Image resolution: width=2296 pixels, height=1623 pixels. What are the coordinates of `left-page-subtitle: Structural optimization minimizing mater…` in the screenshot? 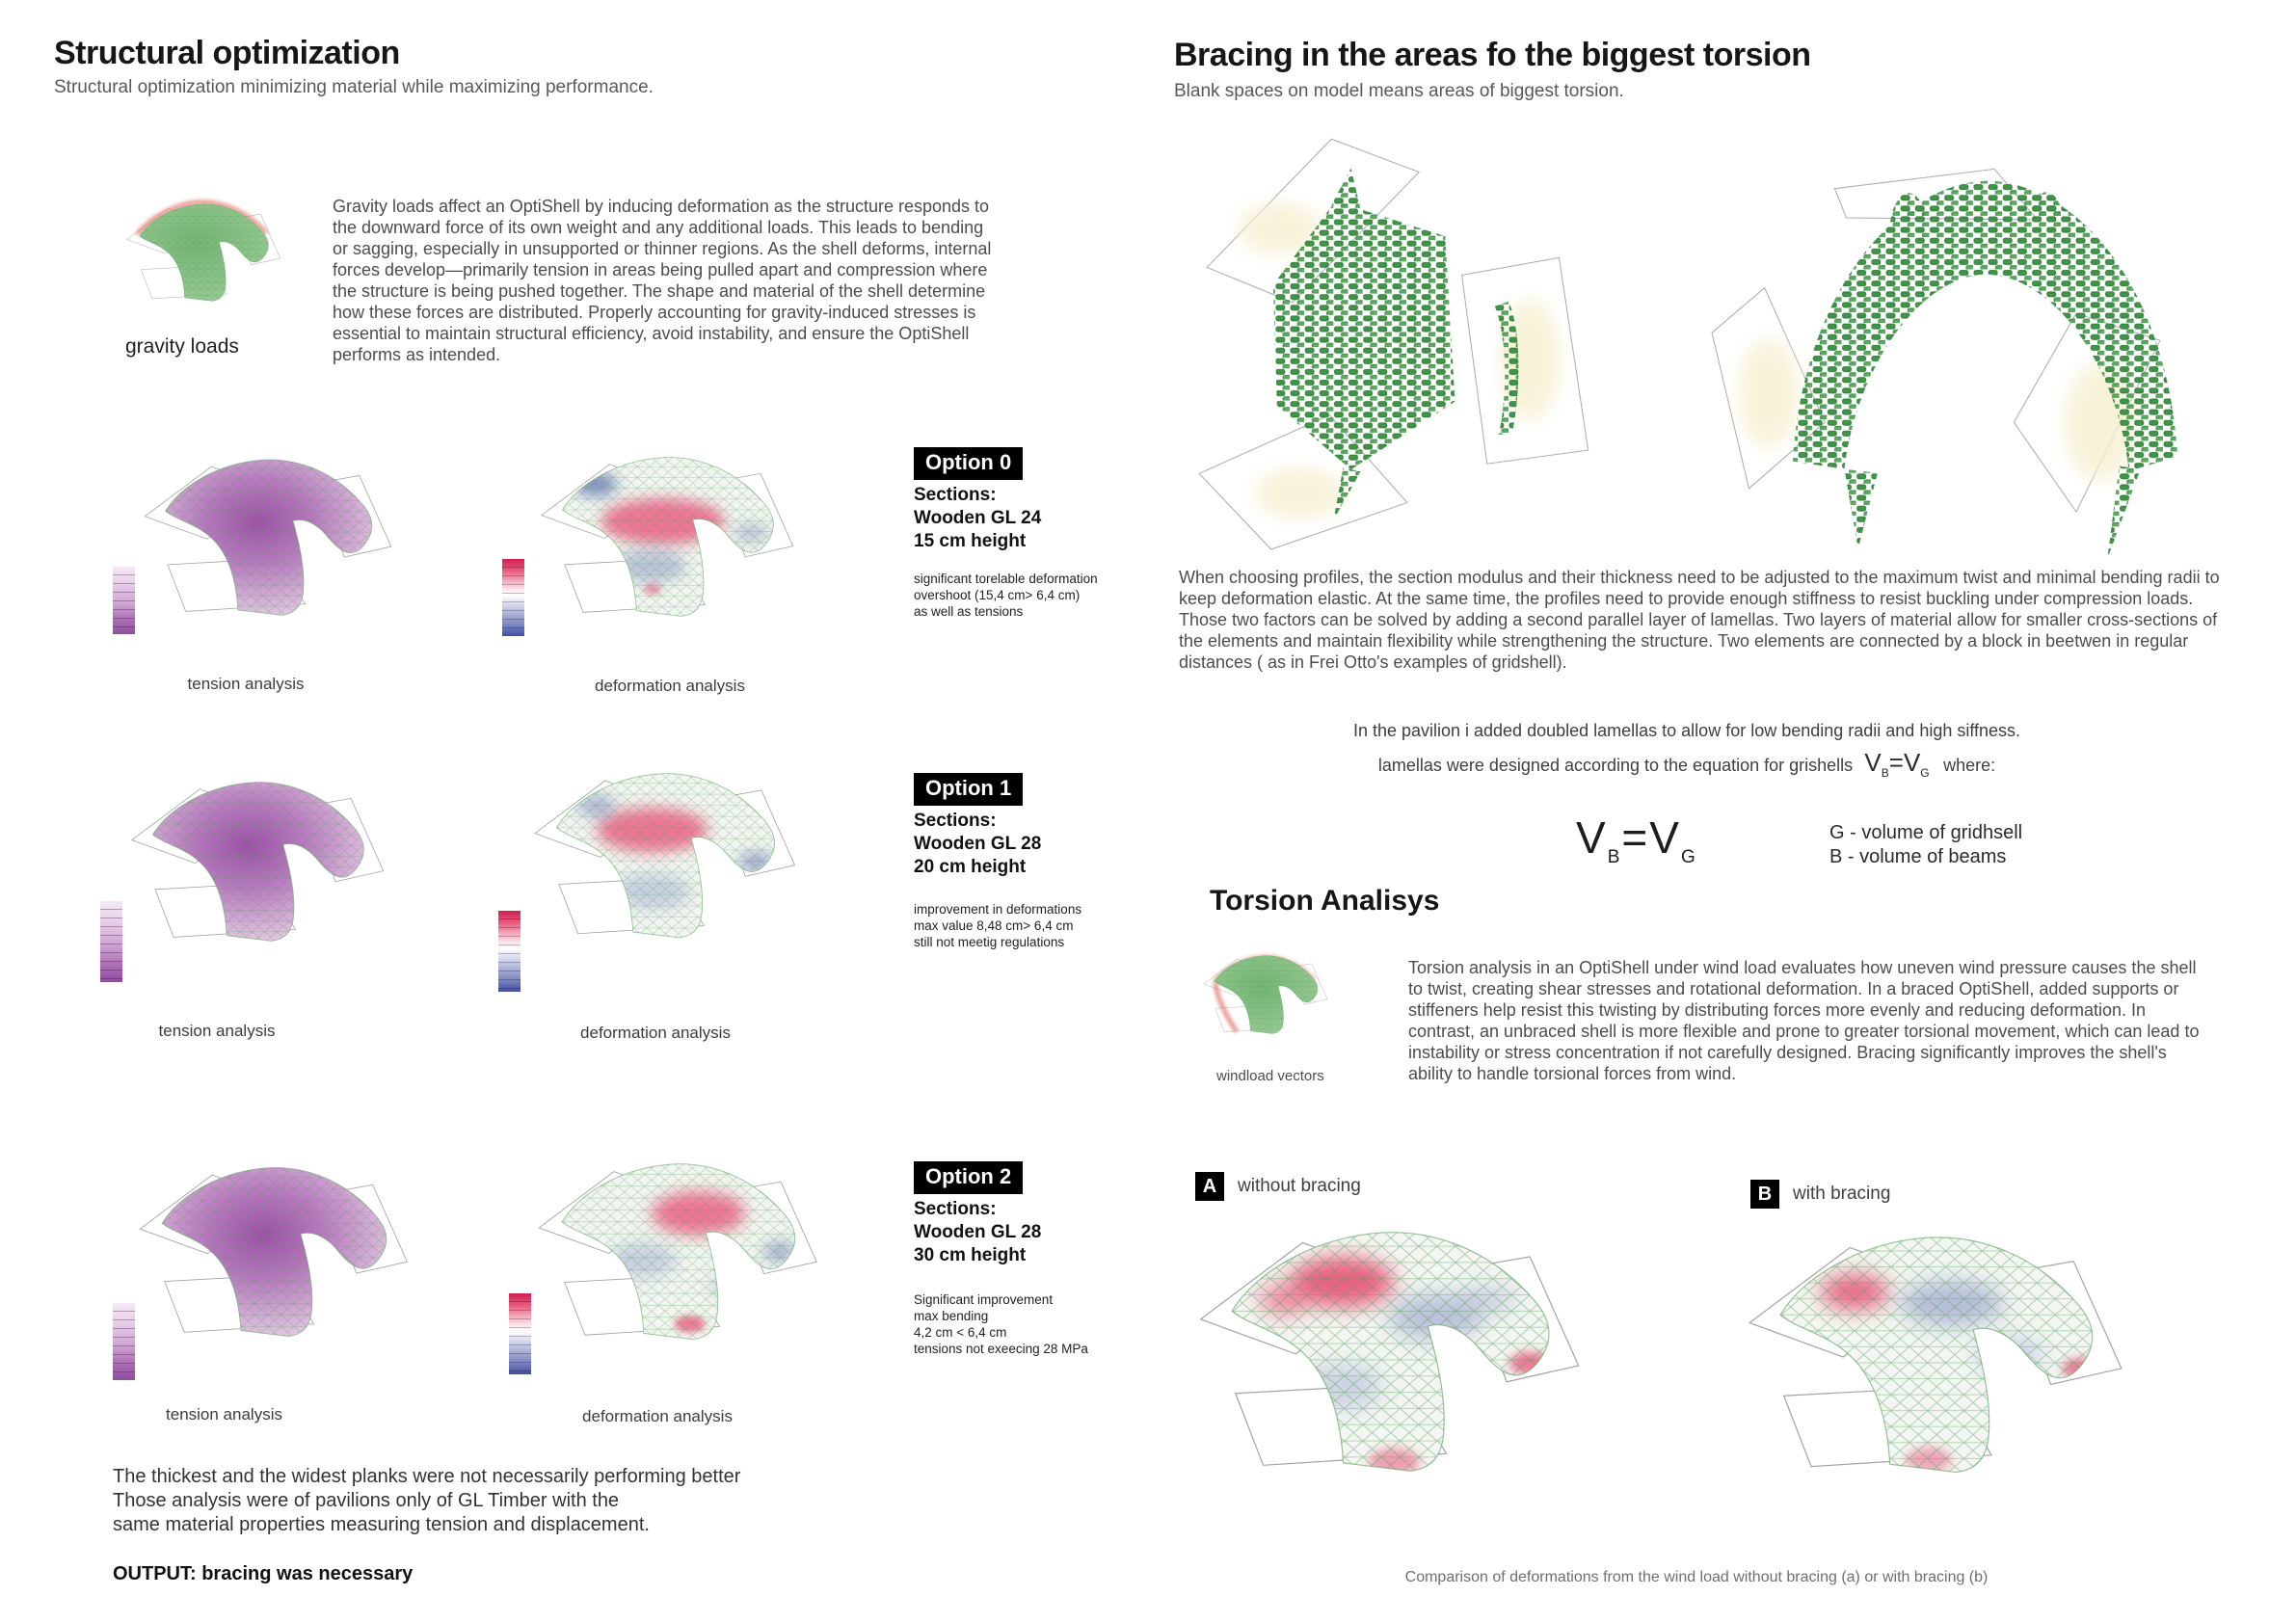 It's located at (354, 87).